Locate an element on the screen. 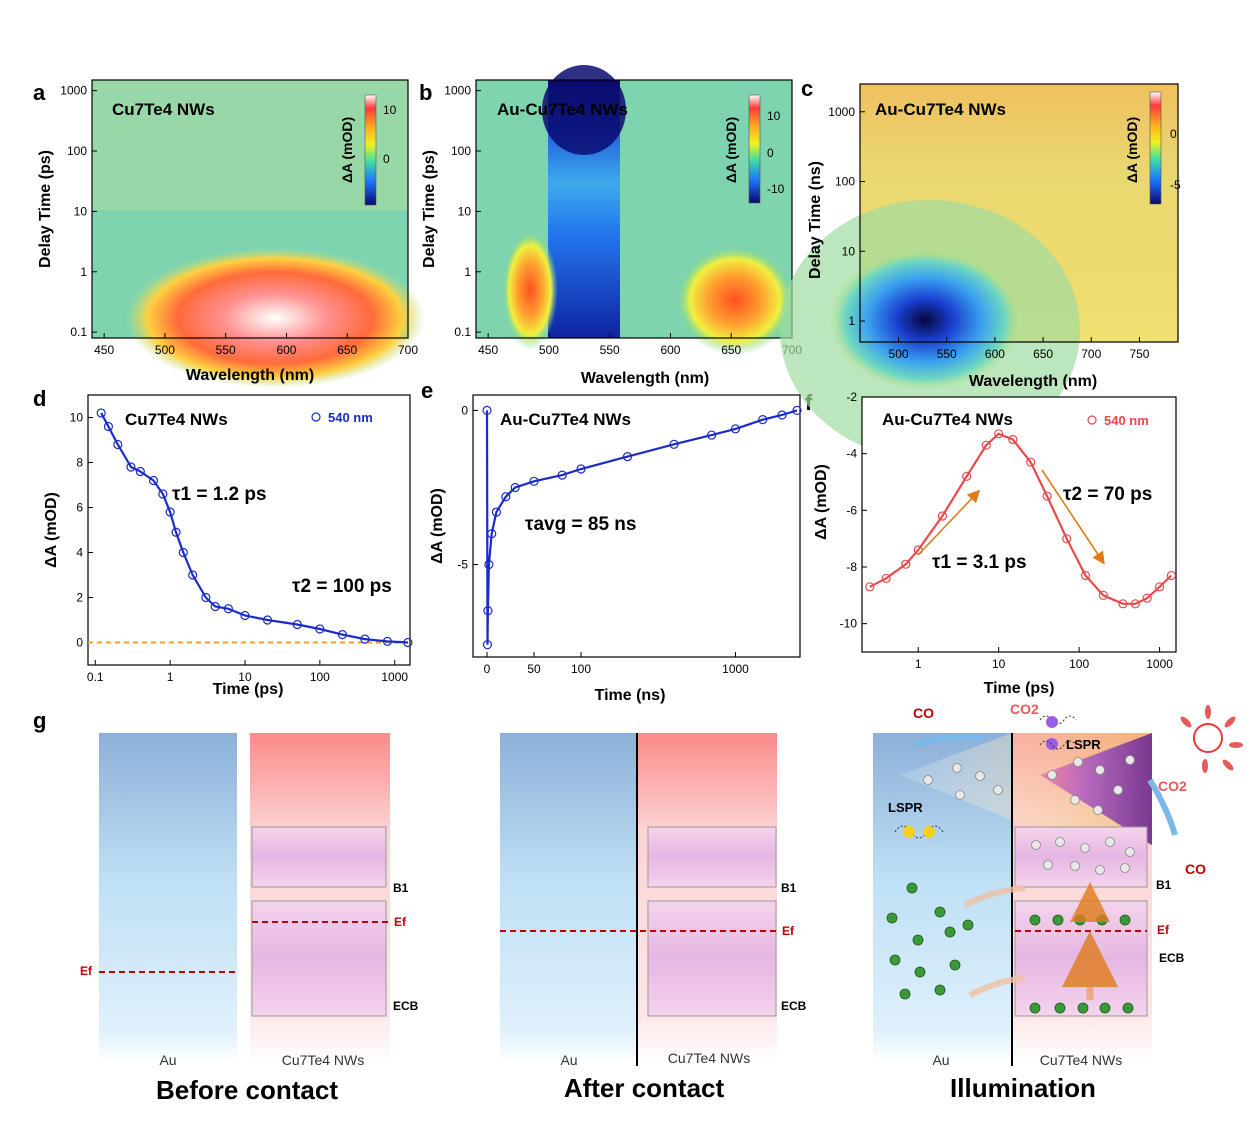  sun-icon is located at coordinates (1211, 739).